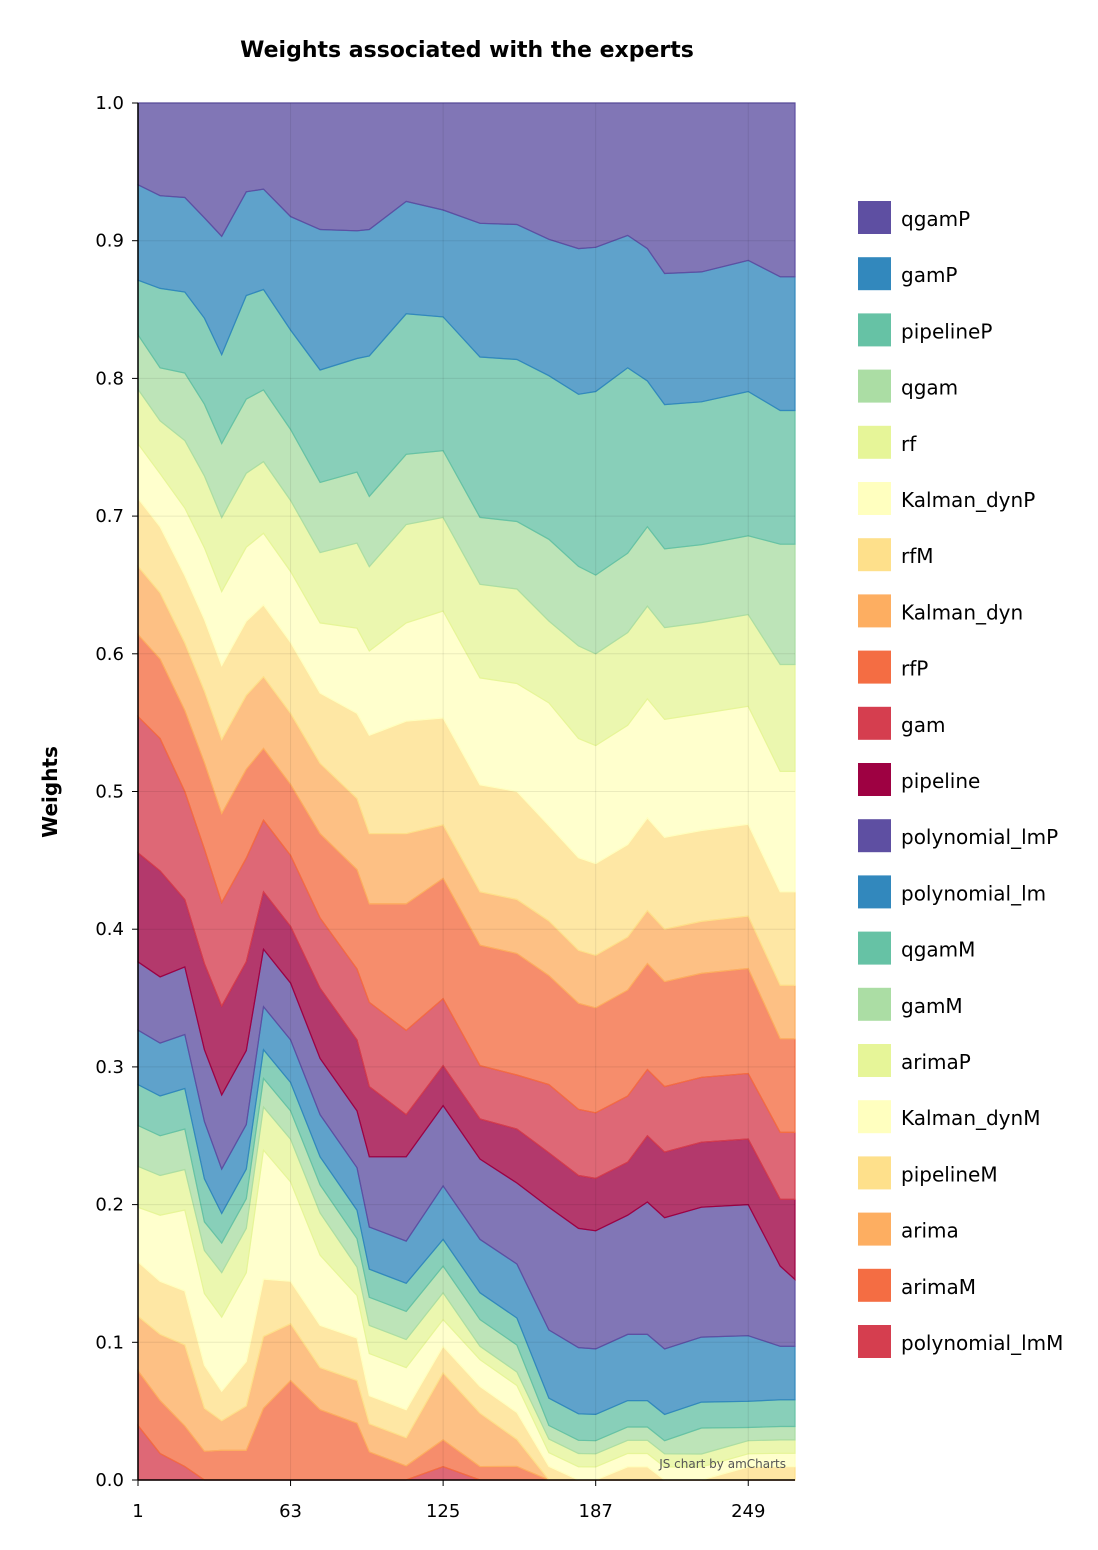  I want to click on legend-label: gamP, so click(929, 275).